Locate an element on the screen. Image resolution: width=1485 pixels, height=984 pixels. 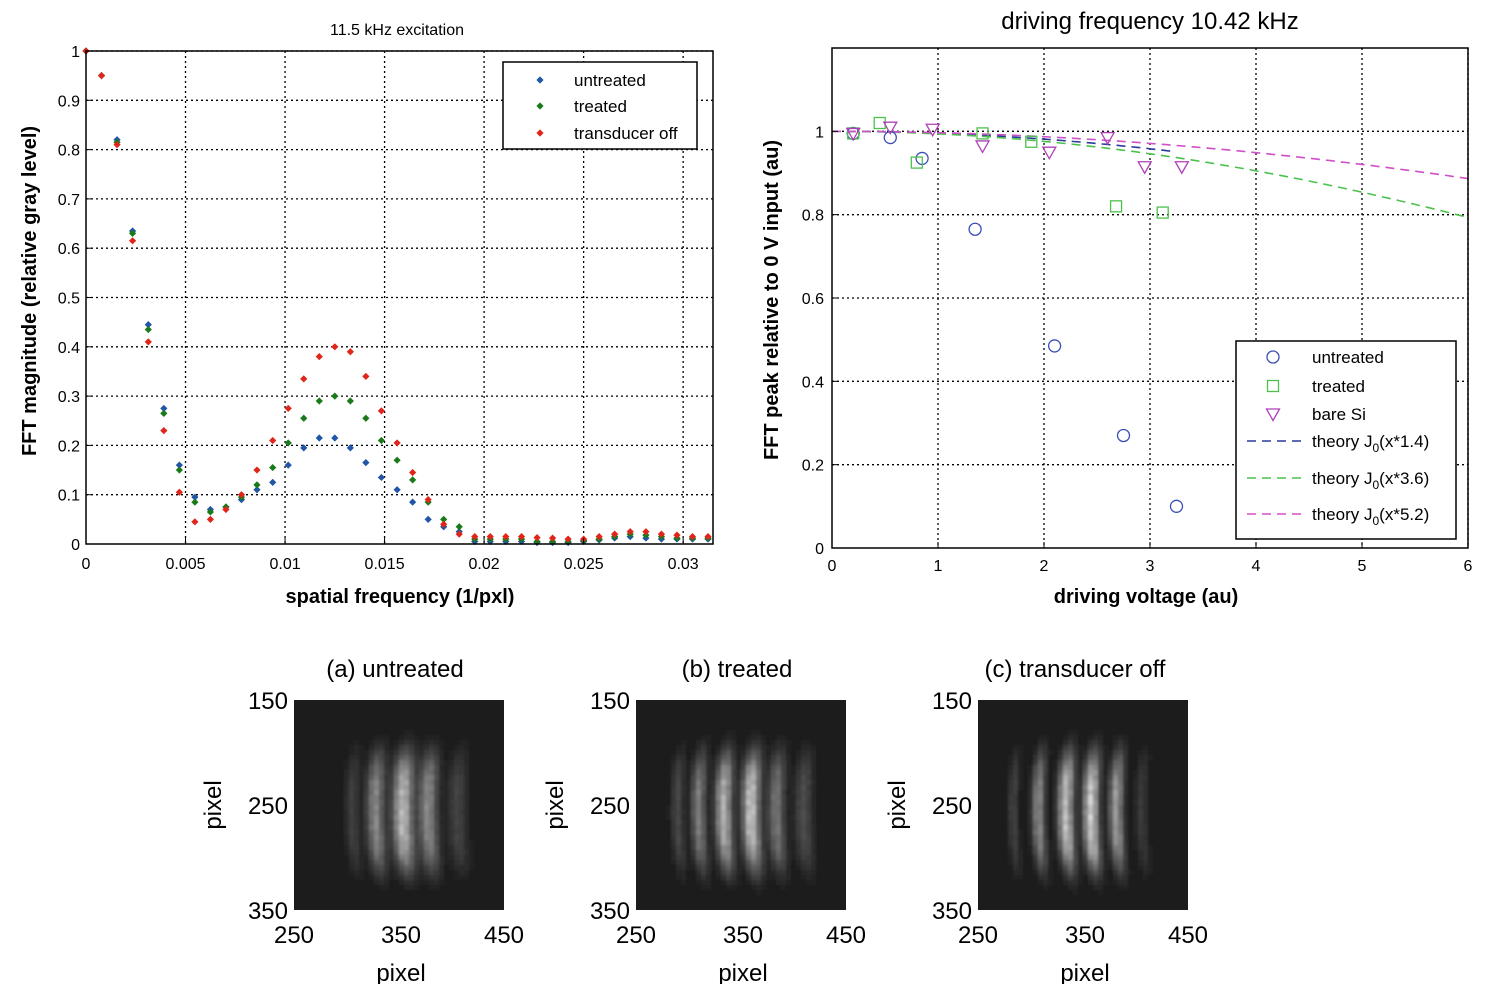
chart-left-ytick-label: 0.2 is located at coordinates (69, 446).